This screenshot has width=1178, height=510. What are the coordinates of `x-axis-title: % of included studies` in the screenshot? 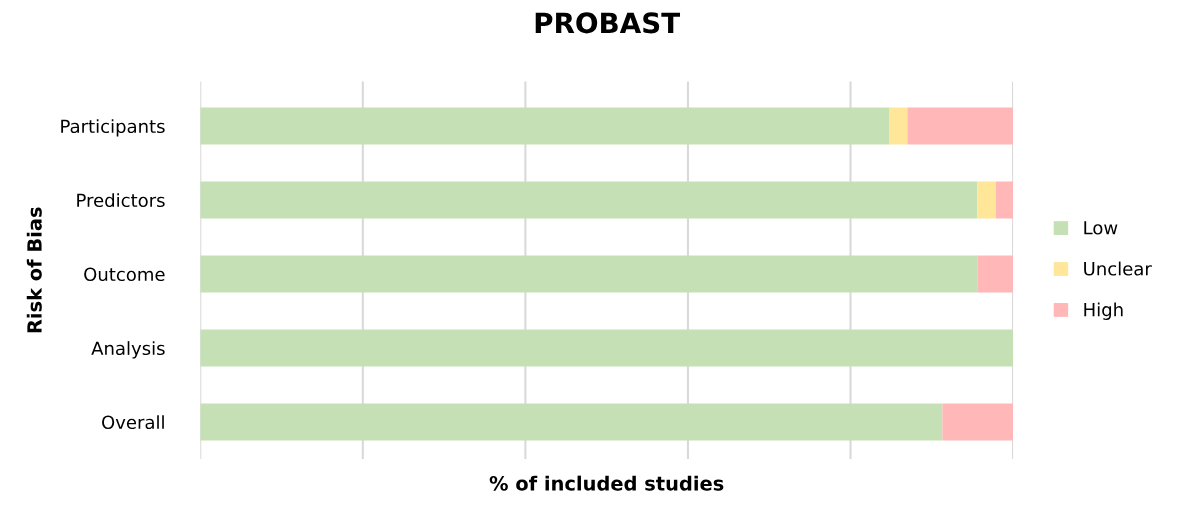 It's located at (606, 483).